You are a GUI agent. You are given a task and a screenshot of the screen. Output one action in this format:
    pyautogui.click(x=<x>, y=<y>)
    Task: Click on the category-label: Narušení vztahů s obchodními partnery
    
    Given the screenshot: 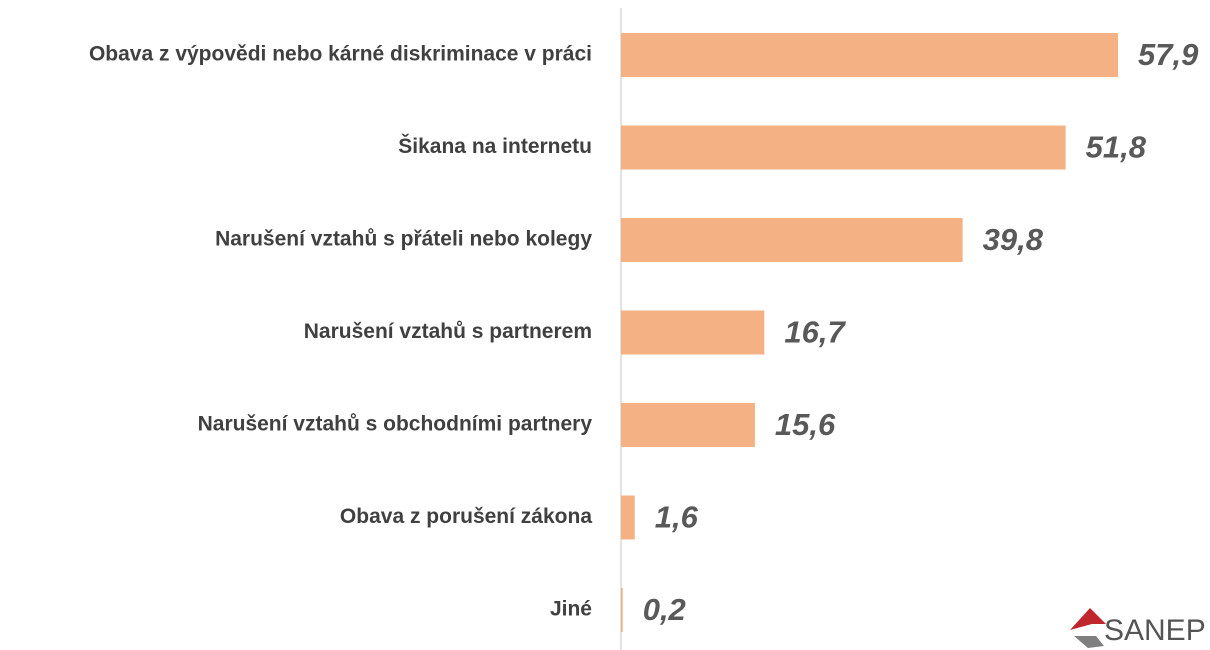 What is the action you would take?
    pyautogui.click(x=395, y=424)
    